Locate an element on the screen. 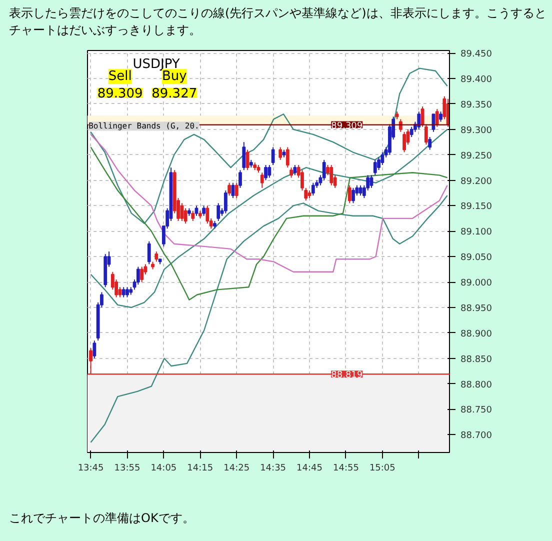 This screenshot has height=541, width=552. annotation: Bollinger Bands (G, 20. is located at coordinates (144, 126).